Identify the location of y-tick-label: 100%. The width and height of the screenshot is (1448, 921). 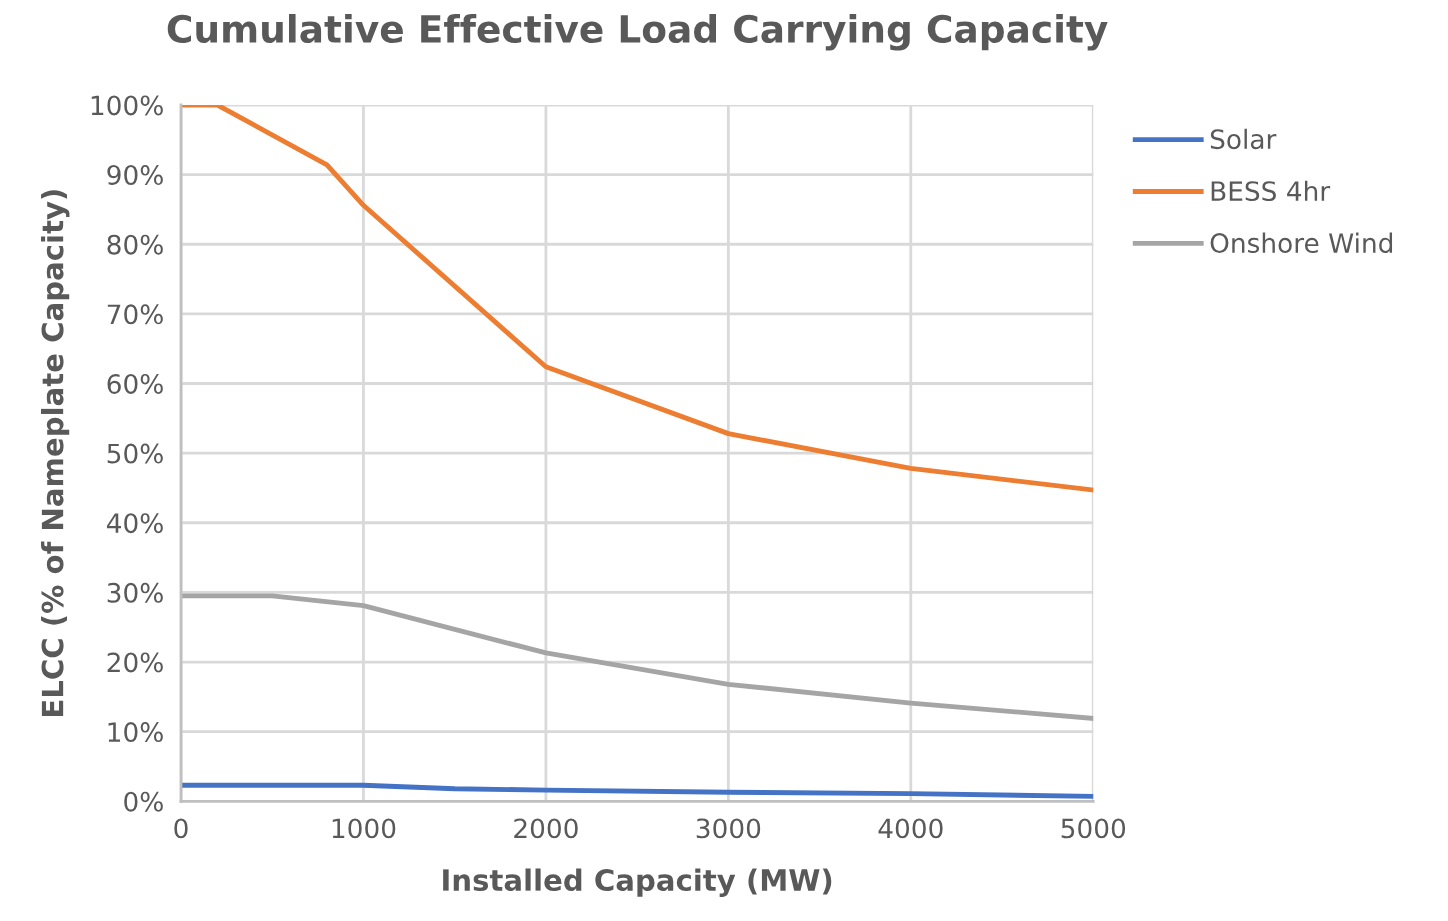
(127, 105).